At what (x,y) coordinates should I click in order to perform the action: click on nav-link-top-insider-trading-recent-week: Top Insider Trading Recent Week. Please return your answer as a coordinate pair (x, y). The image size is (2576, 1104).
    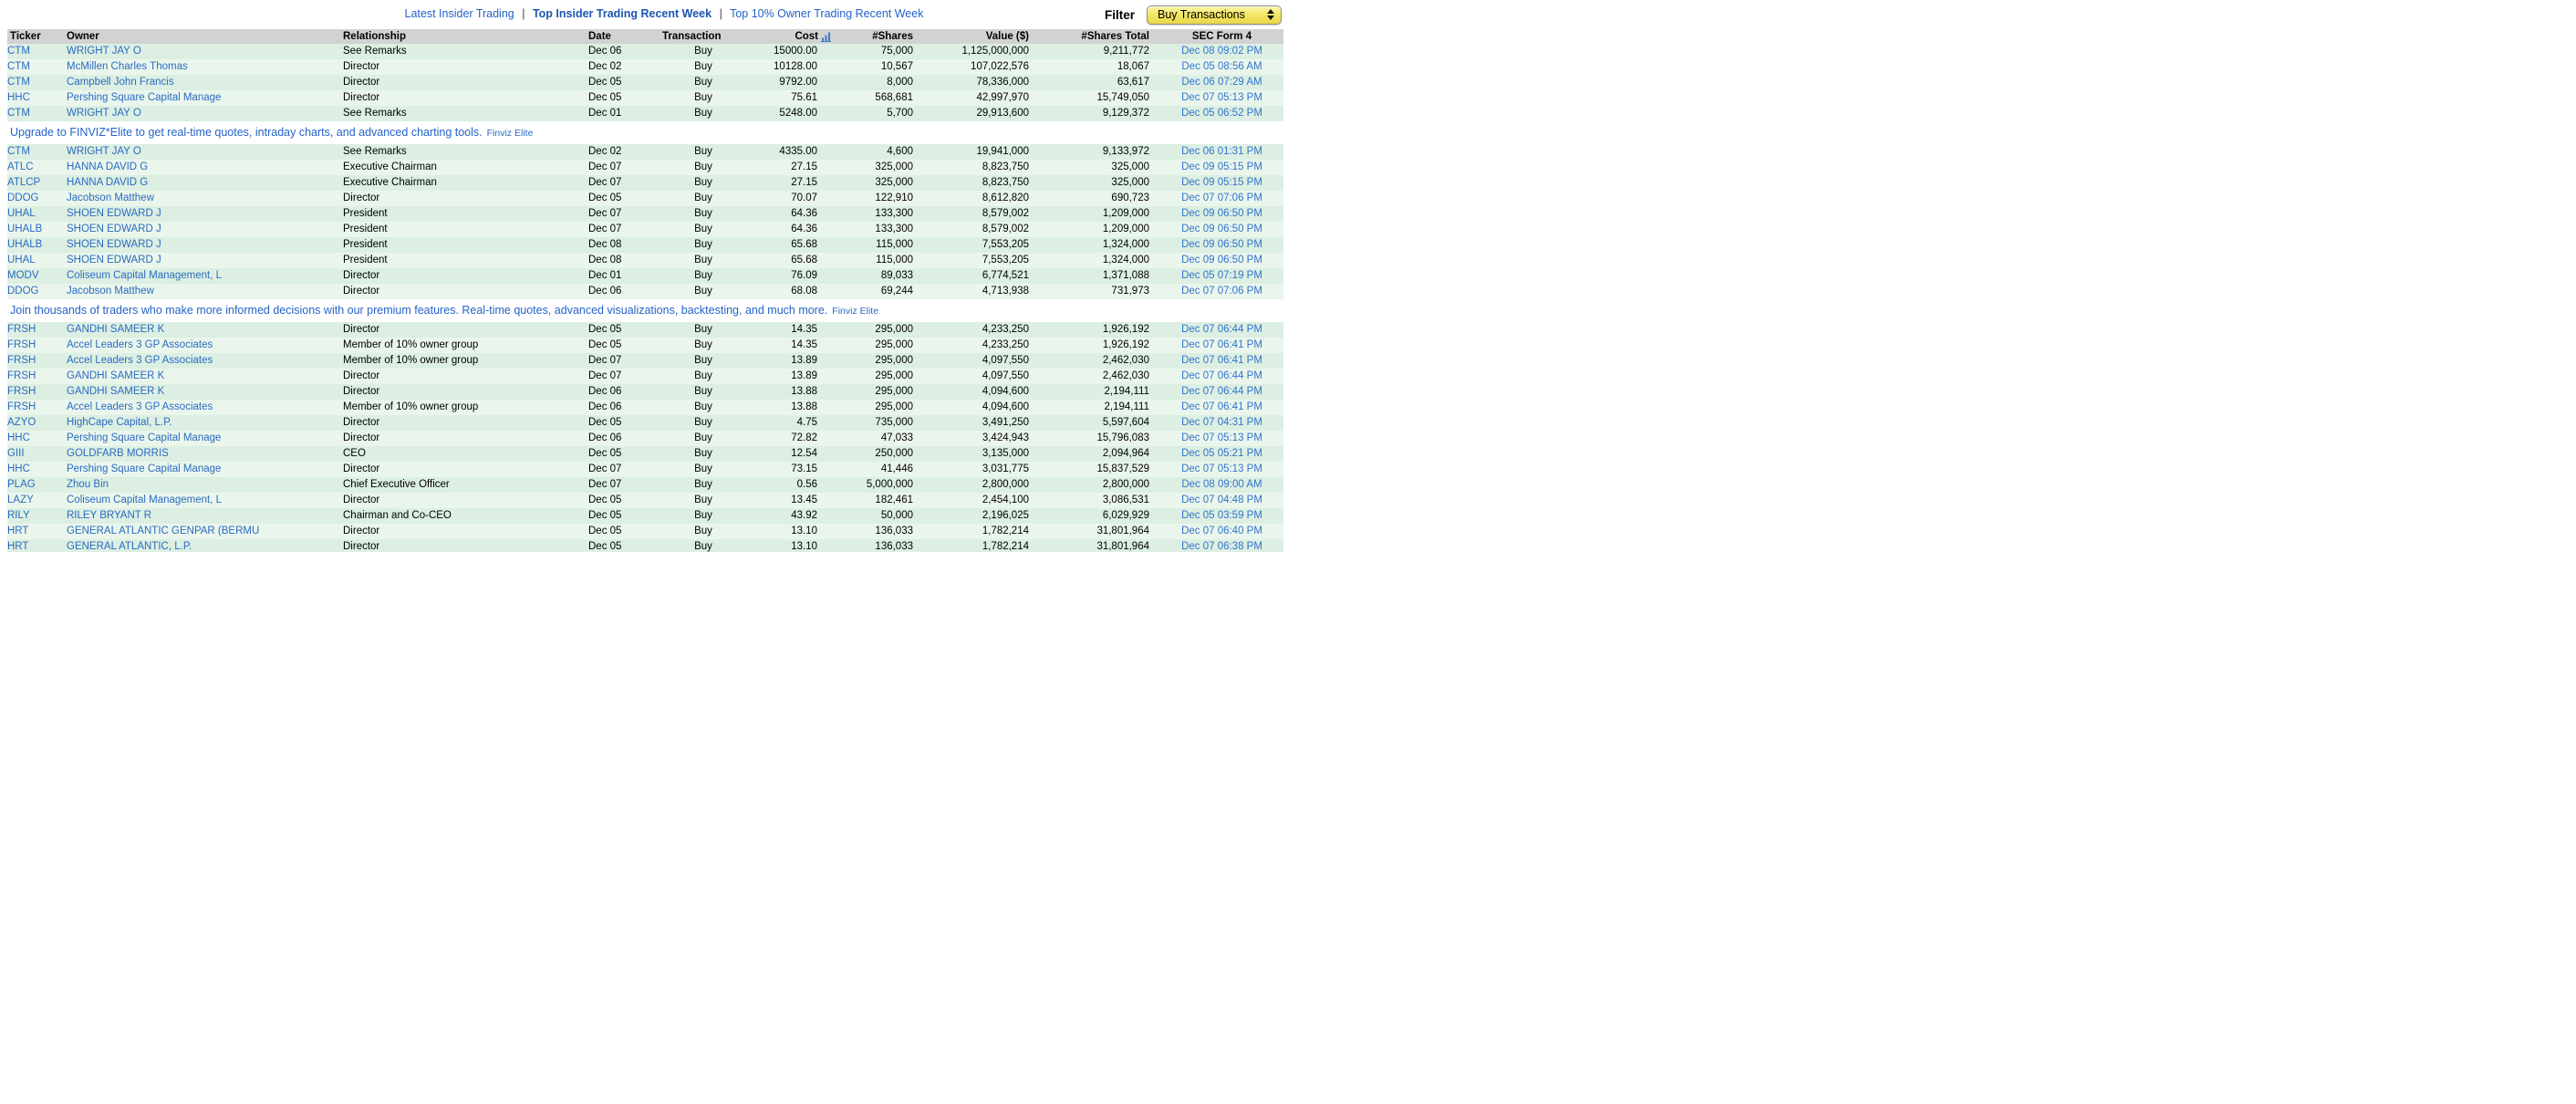
    Looking at the image, I should click on (622, 13).